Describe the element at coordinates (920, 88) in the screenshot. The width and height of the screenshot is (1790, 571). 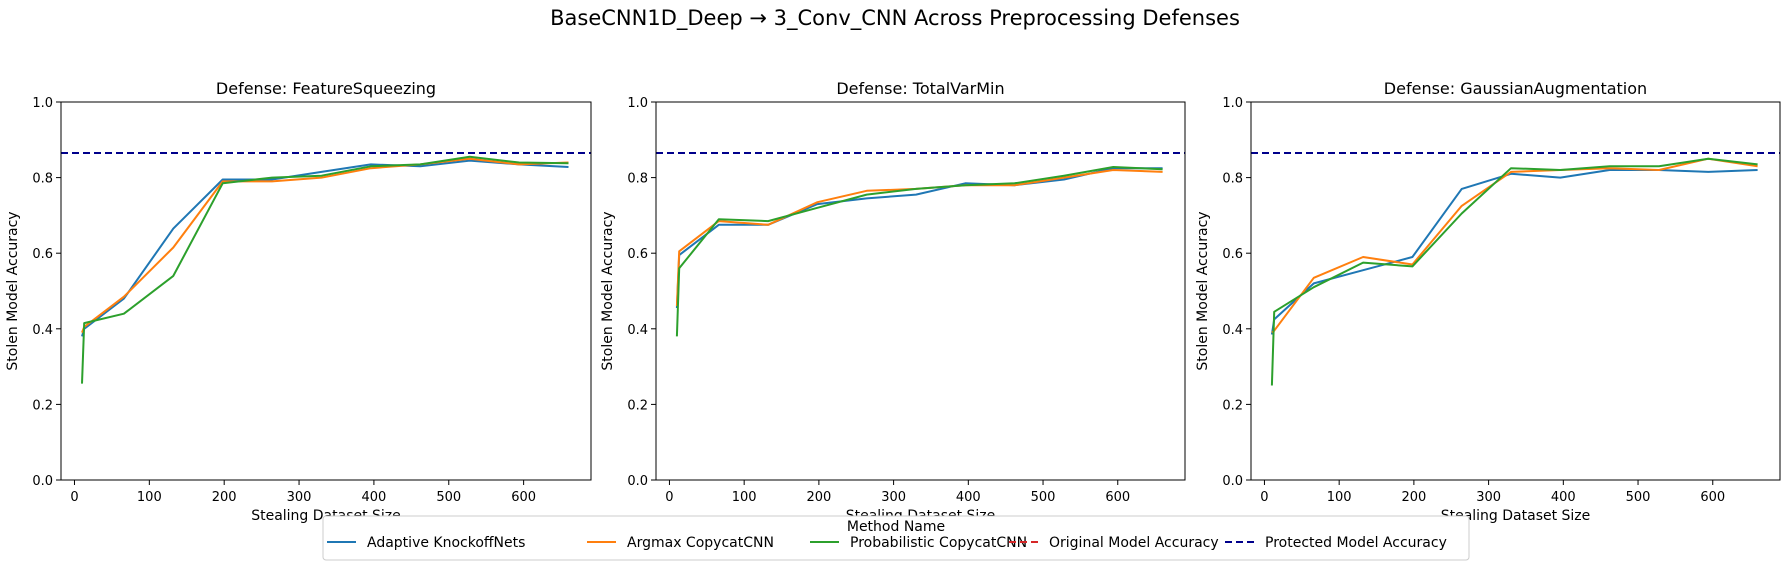
I see `subplot-title: Defense: TotalVarMin` at that location.